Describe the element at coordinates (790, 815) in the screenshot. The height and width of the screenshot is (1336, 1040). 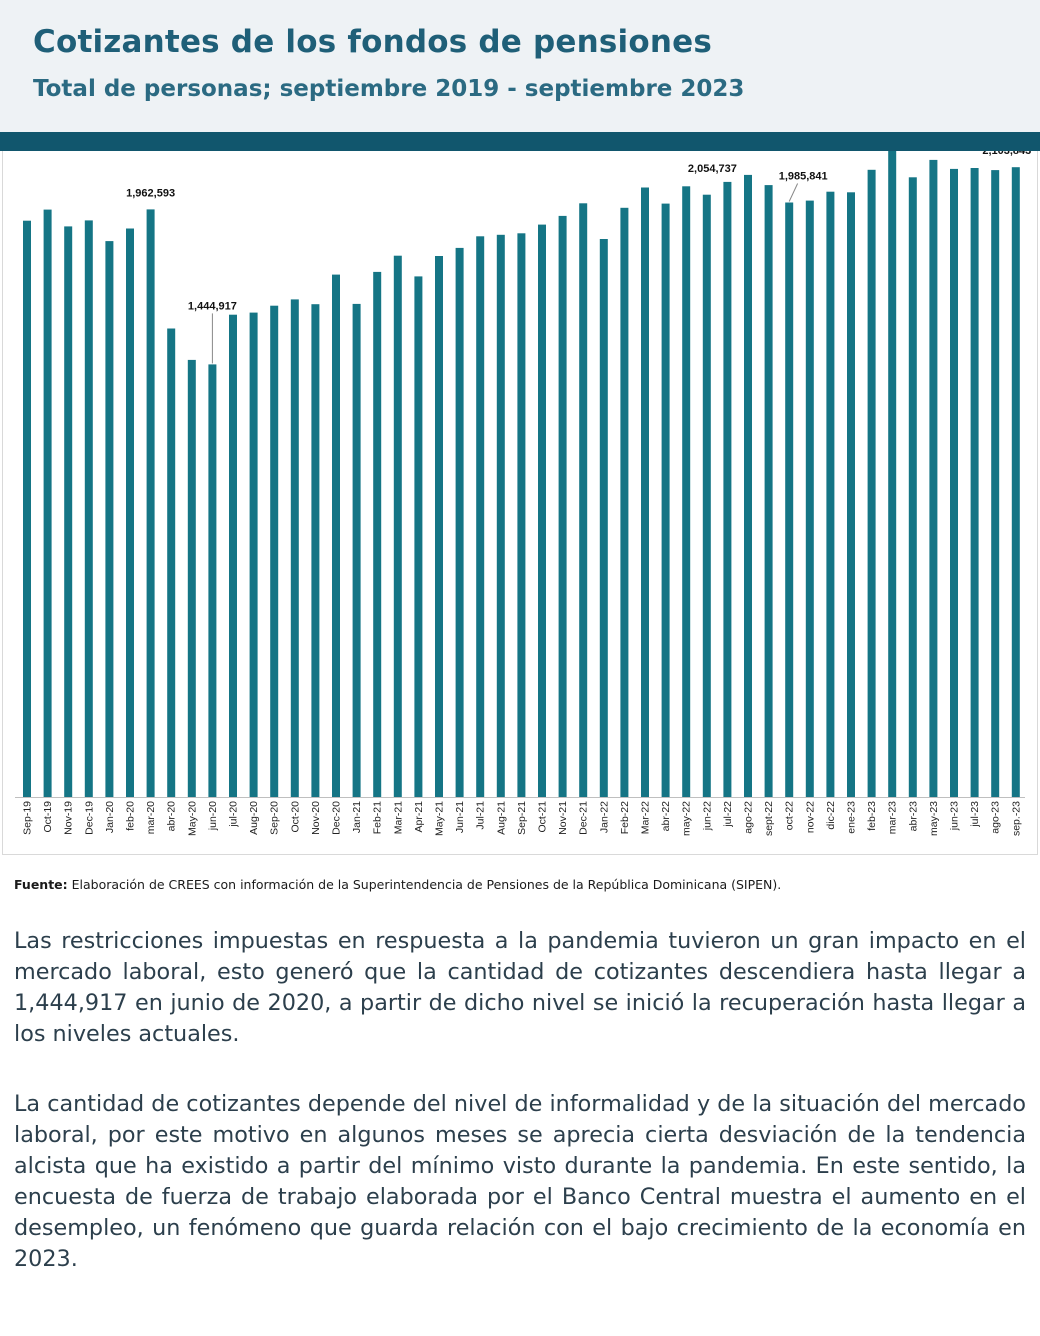
I see `x-tick-label: oct-22` at that location.